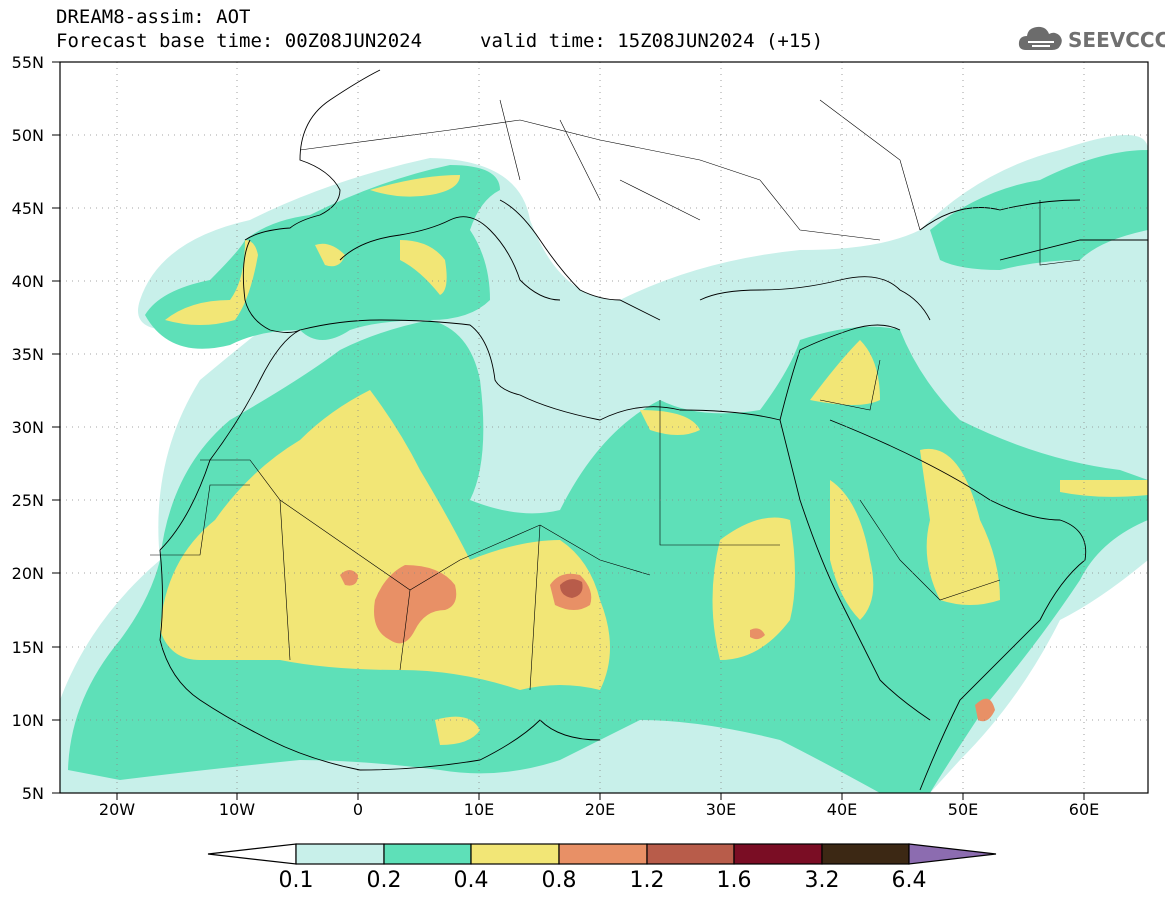 The width and height of the screenshot is (1165, 905). I want to click on lat-label: 10N, so click(27, 720).